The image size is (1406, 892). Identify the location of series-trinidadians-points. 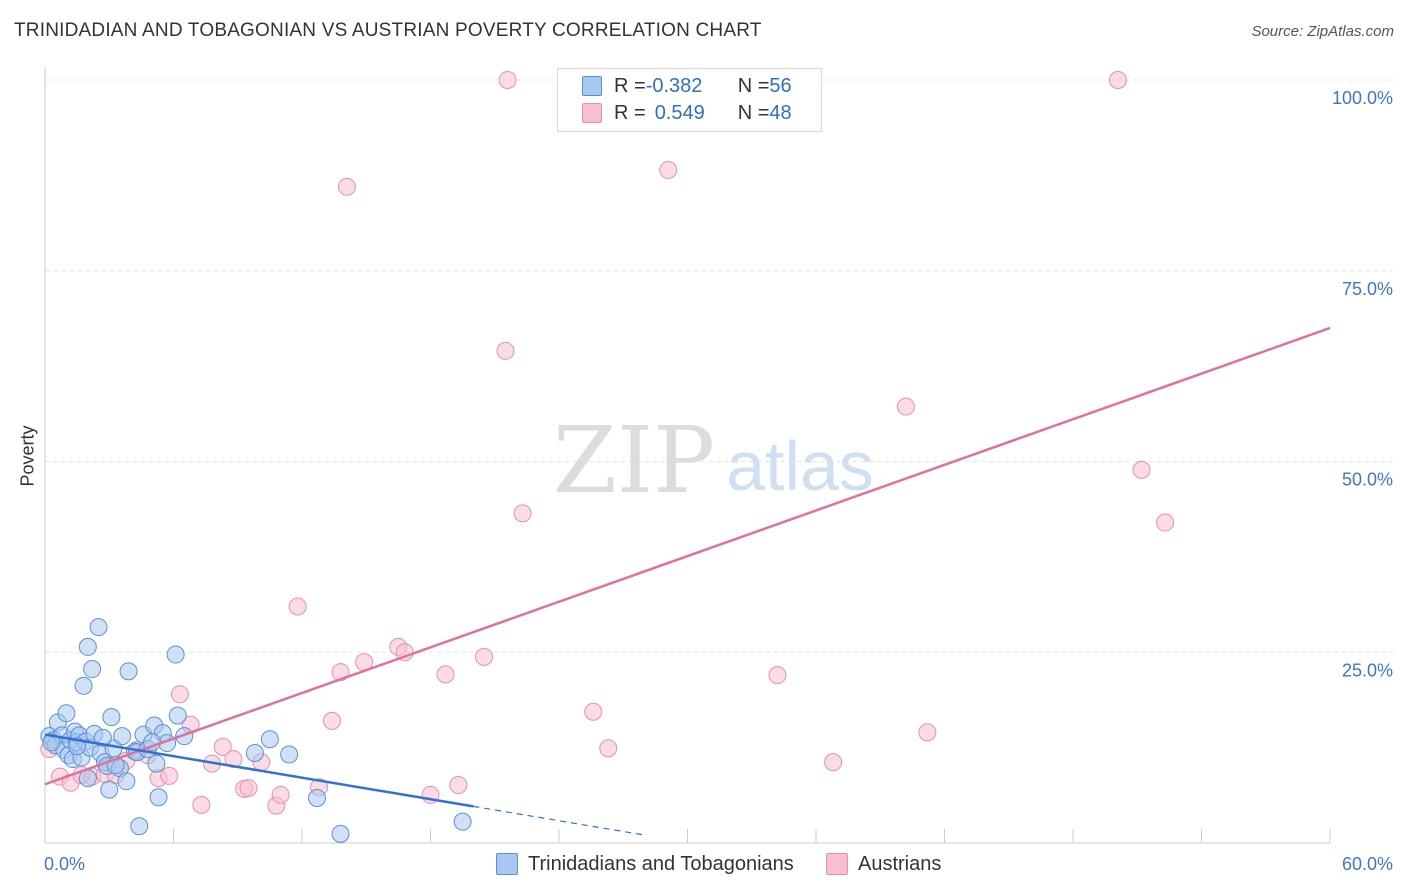
(256, 730).